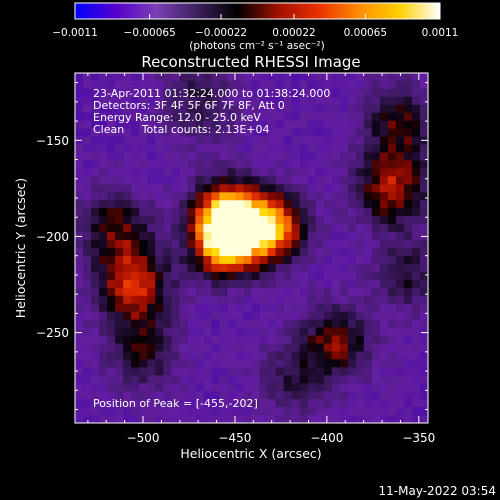 The image size is (500, 500). What do you see at coordinates (143, 438) in the screenshot?
I see `x-tick-label: −500` at bounding box center [143, 438].